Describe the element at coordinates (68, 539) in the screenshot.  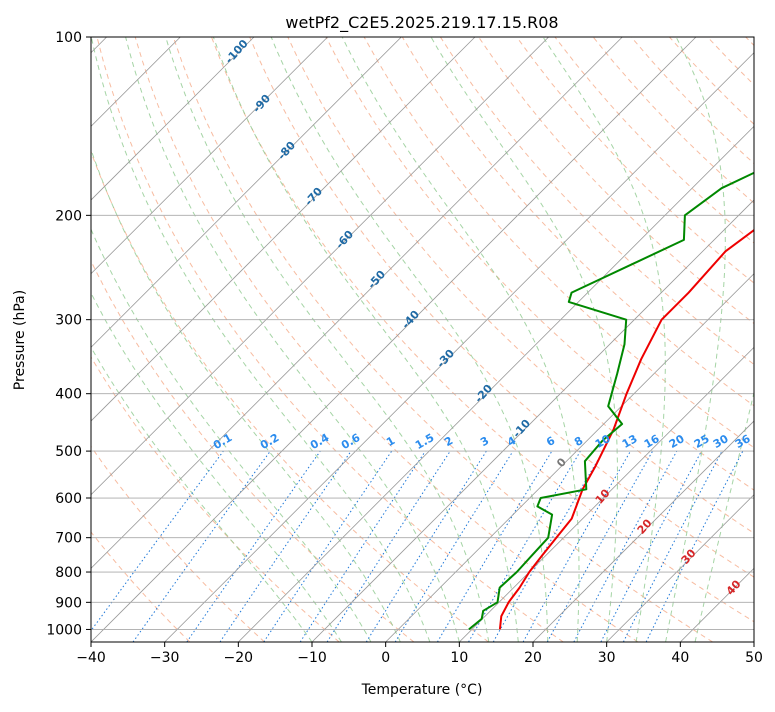
I see `y-tick-label: 700` at that location.